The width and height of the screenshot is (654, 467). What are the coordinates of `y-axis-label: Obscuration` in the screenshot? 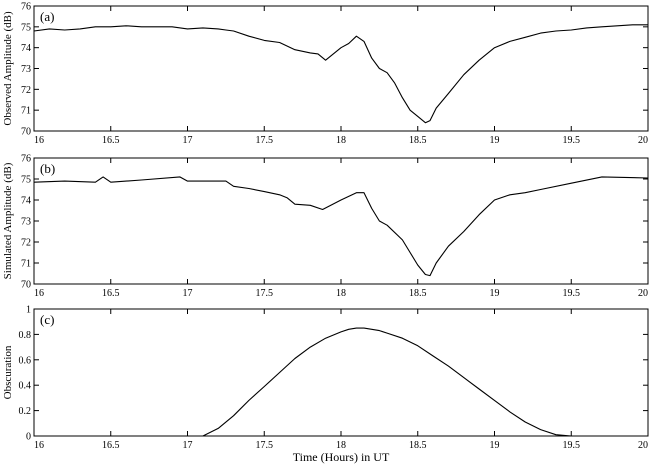 It's located at (8, 372).